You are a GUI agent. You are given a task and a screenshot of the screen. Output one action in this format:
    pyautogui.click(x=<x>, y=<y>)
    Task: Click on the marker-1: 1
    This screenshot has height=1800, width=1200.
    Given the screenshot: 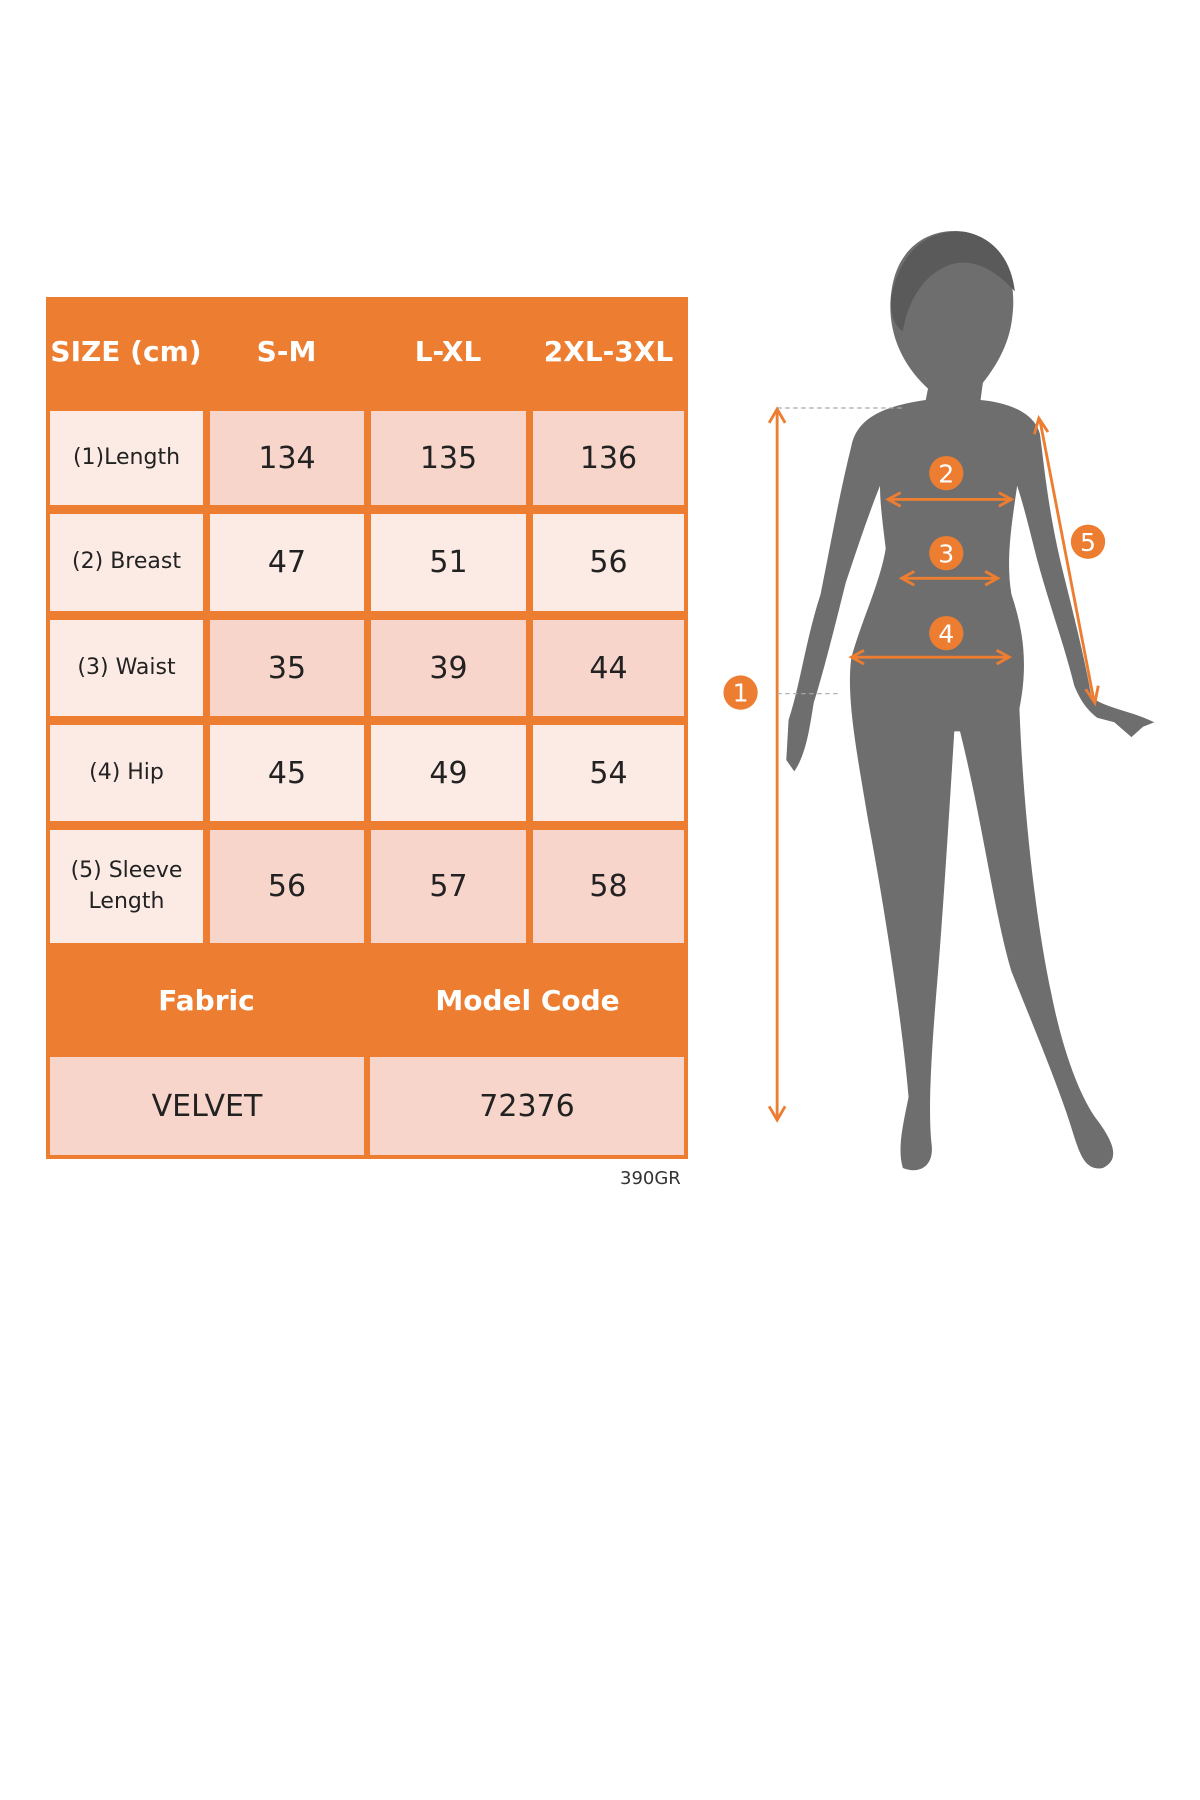 What is the action you would take?
    pyautogui.click(x=741, y=693)
    